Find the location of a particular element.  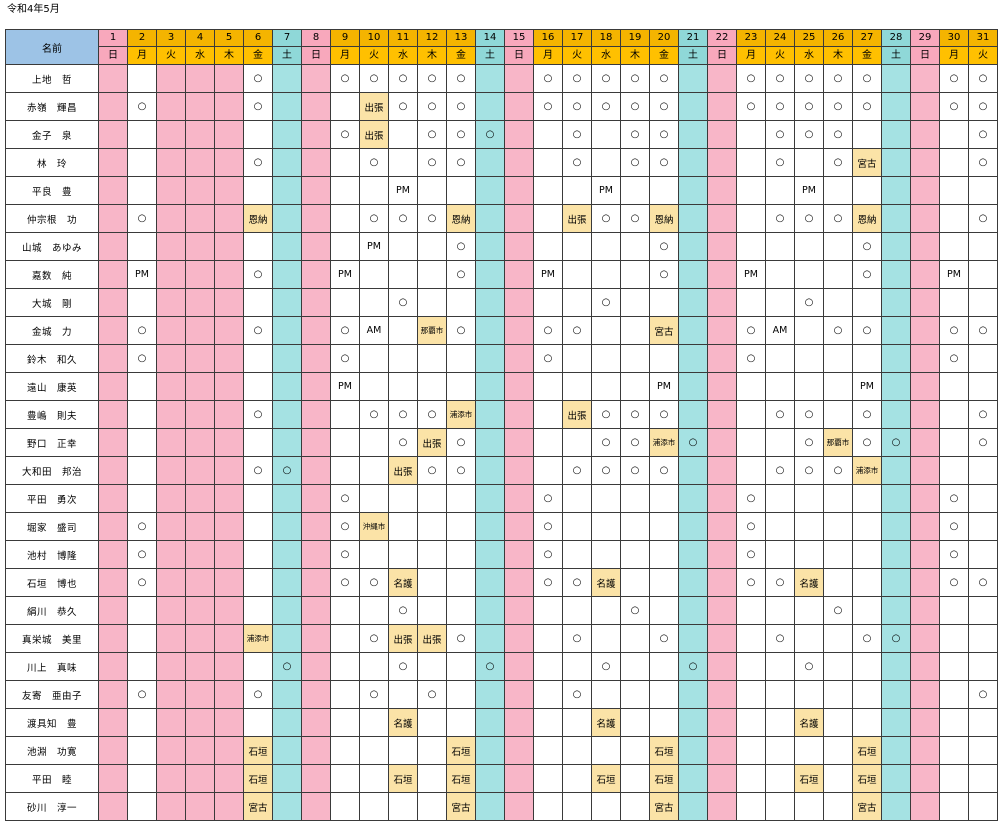

schedule-cell: AM is located at coordinates (780, 330).